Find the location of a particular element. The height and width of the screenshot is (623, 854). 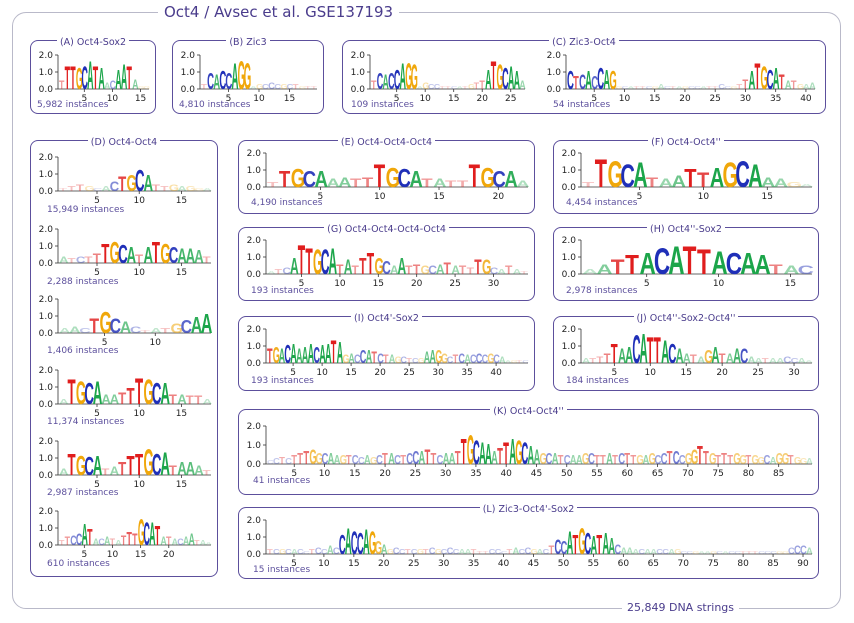

figure-title: Oct4 / Avsec et al. GSE137193 is located at coordinates (279, 12).